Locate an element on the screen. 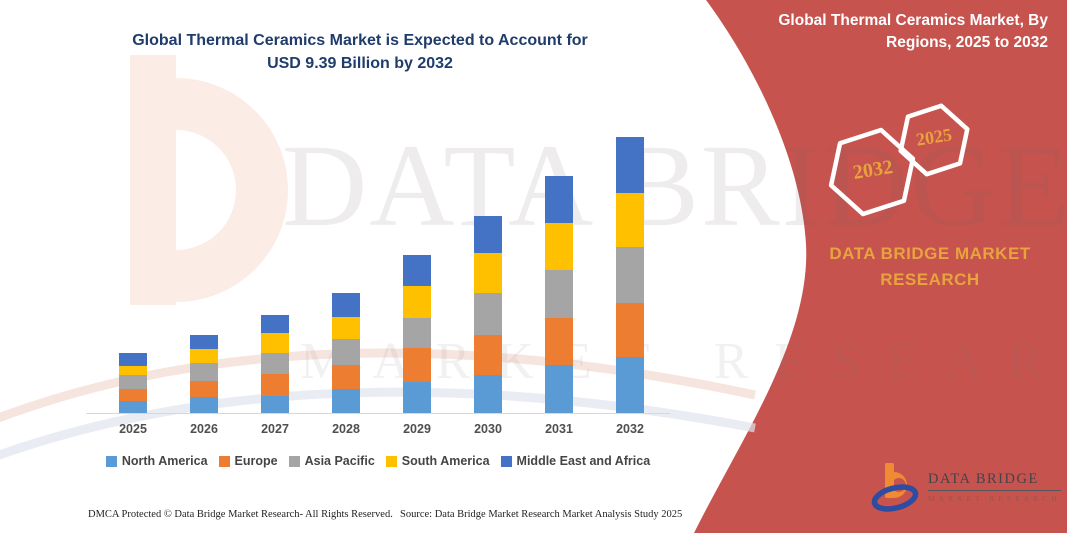 The height and width of the screenshot is (533, 1067). sidebar-brand-line1: DATA BRIDGE MARKET is located at coordinates (930, 253).